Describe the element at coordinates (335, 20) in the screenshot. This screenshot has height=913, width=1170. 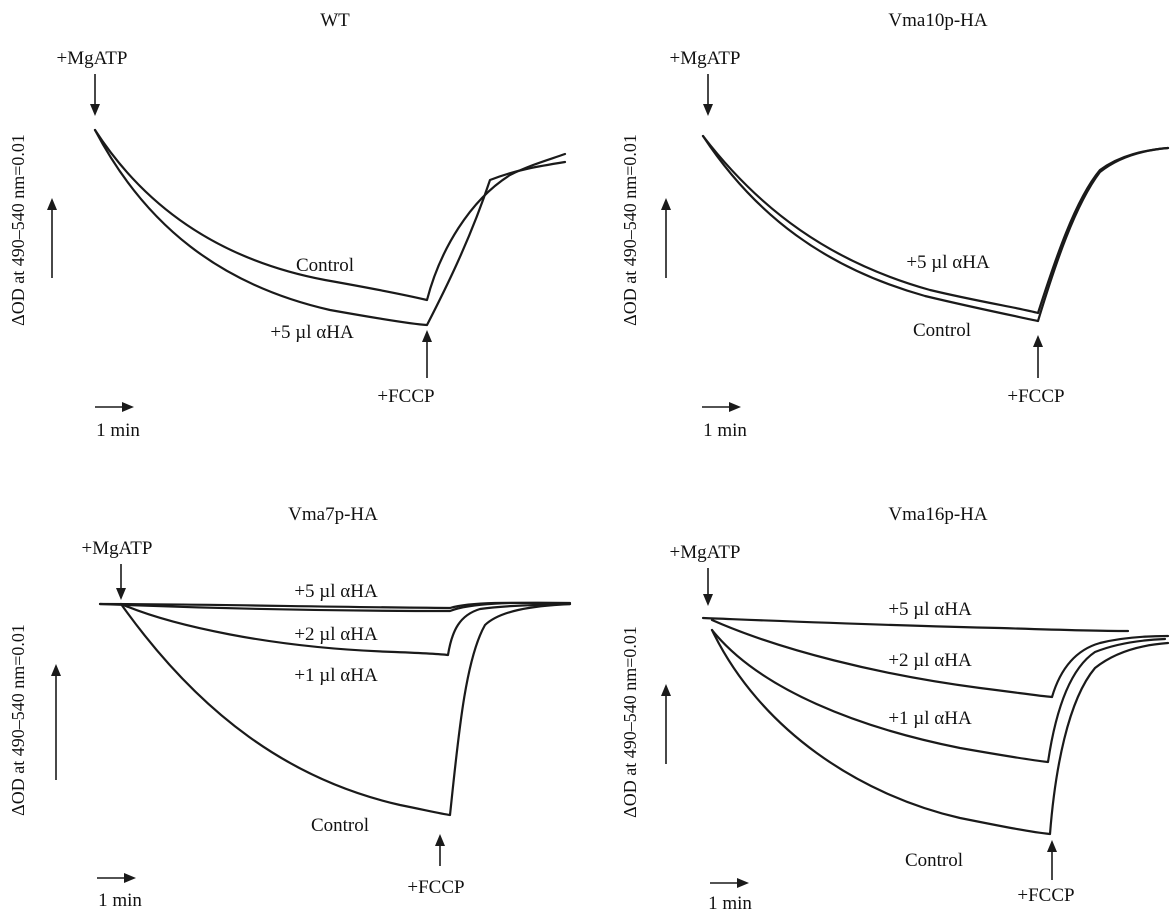
I see `panel-title: WT` at that location.